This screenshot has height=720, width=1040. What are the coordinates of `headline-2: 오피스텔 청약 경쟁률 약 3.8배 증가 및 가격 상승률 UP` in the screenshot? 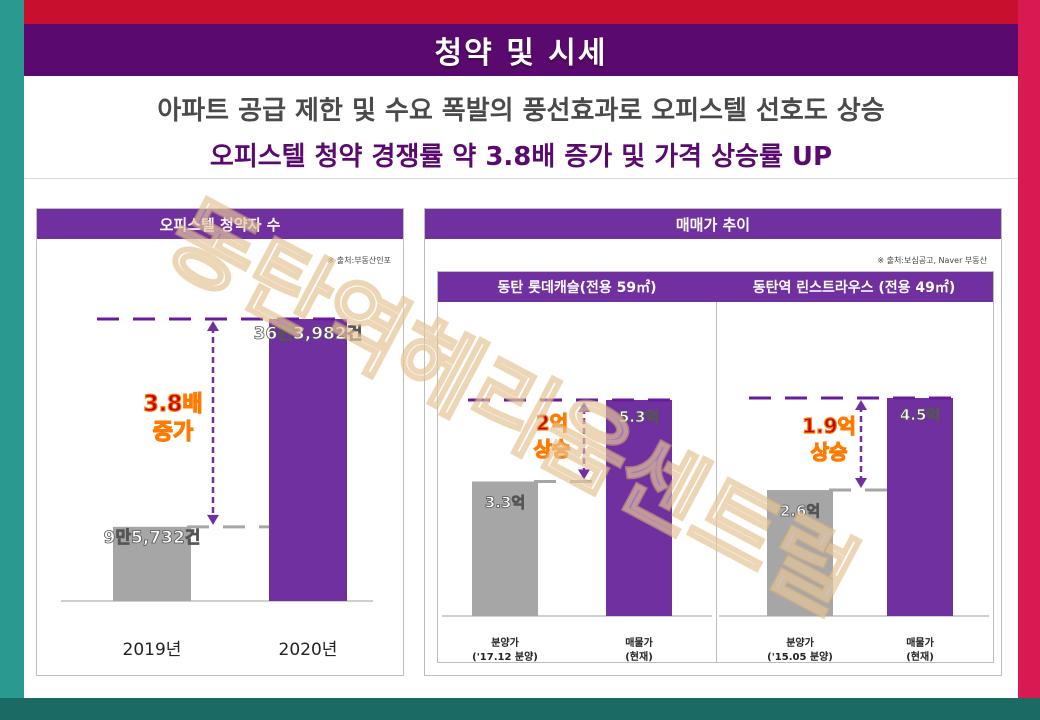 It's located at (521, 157).